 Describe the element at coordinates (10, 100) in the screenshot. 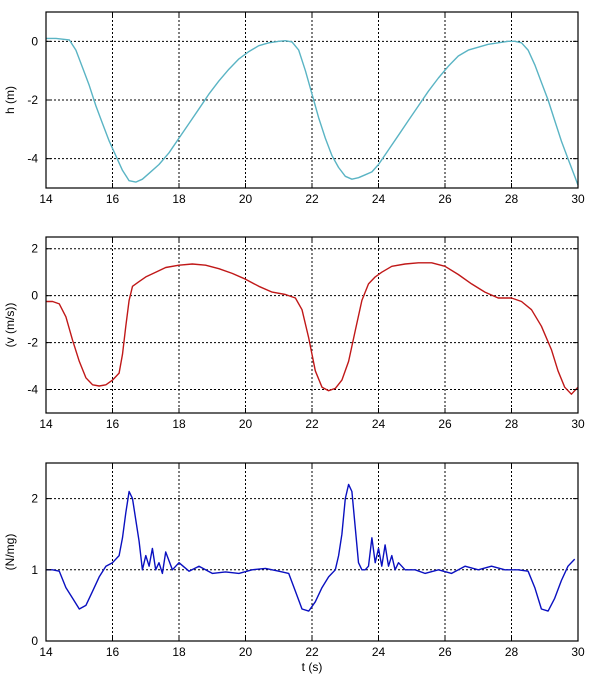

I see `y-axis-label: h (m)` at that location.